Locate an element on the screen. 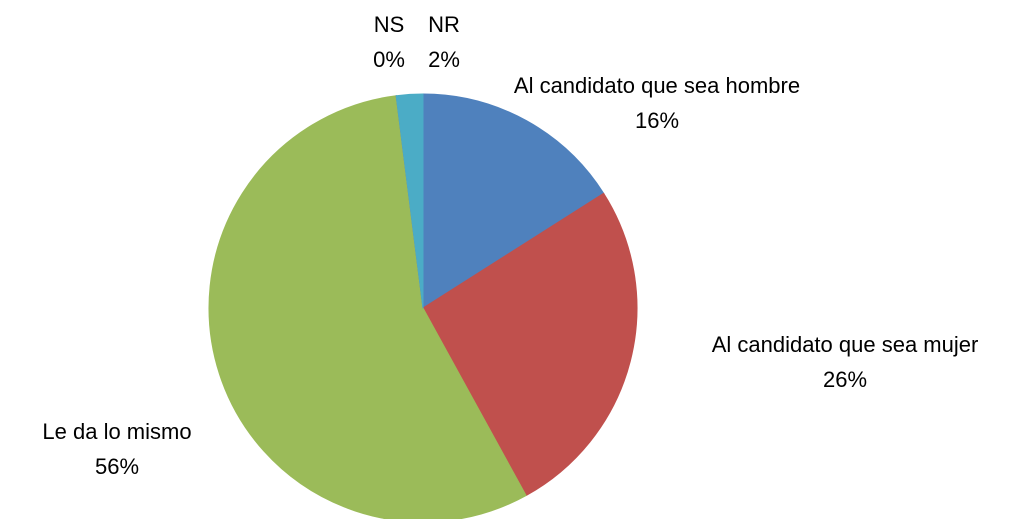 The width and height of the screenshot is (1028, 519). slice-label: Al candidato que sea hombre 16% is located at coordinates (657, 103).